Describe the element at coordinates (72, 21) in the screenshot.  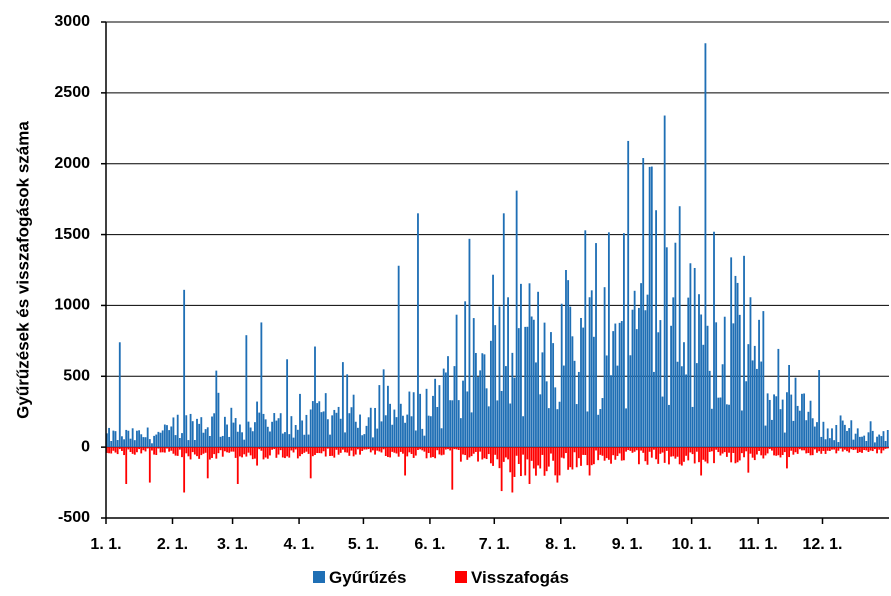
I see `y-tick-label: 3000` at that location.